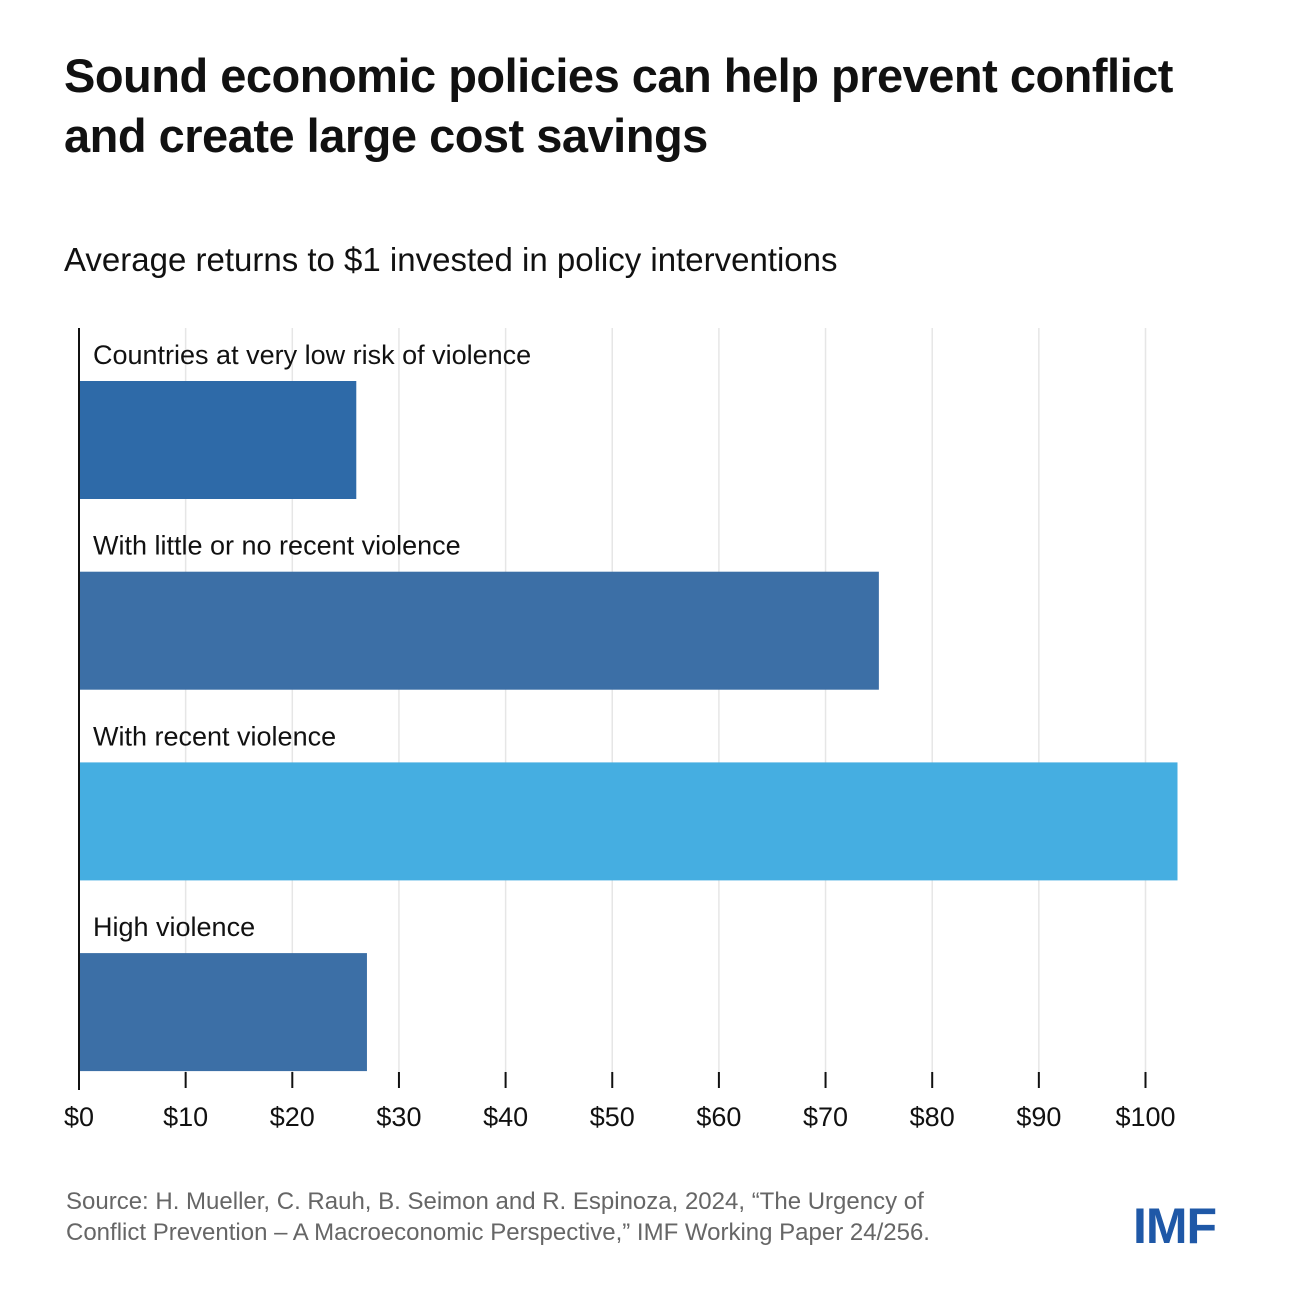  What do you see at coordinates (174, 927) in the screenshot?
I see `category-label: High violence` at bounding box center [174, 927].